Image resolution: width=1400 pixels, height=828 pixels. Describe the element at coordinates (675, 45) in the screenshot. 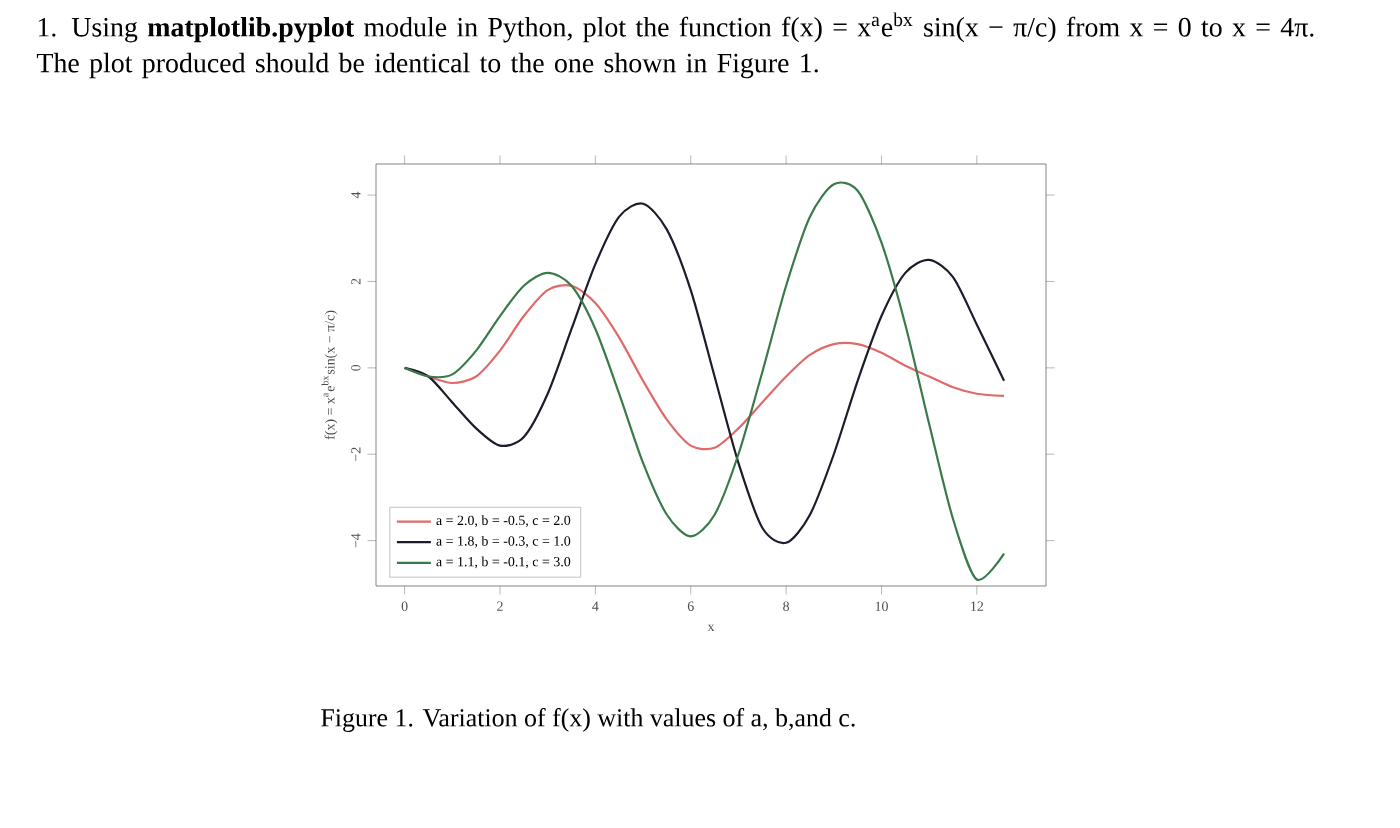

I see `chart-title: 1. Using matplotlib.pyplot module in Python, plot the function f(x) = x$^{a}$e$^{bx}$ sin(x − π/c) from x = 0 to x = 4π. The plot produced should be identical to the one shown in Figure 1.` at that location.